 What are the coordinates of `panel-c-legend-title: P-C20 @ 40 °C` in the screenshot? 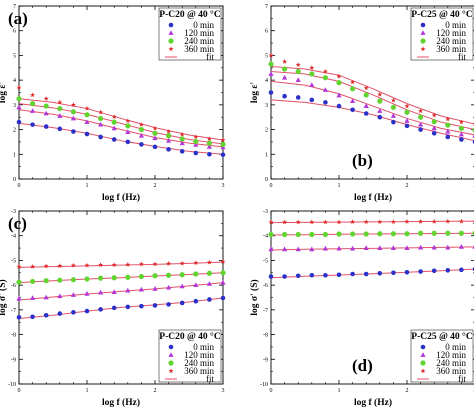 It's located at (190, 336).